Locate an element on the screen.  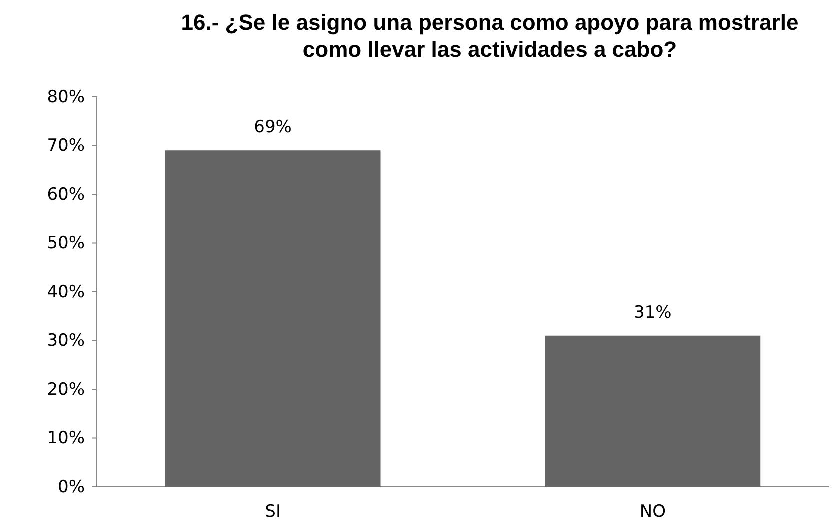
y-tick-label: 40% is located at coordinates (66, 292).